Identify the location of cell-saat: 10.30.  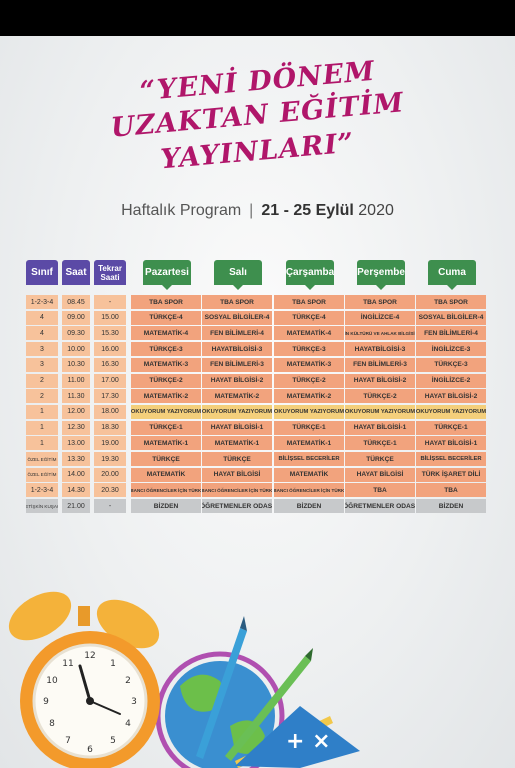
(76, 364).